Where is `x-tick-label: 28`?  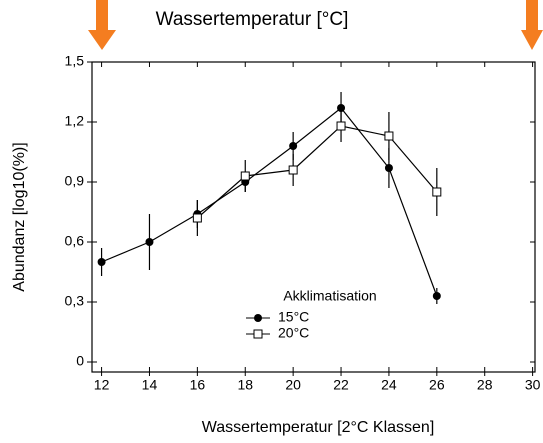 x-tick-label: 28 is located at coordinates (485, 385).